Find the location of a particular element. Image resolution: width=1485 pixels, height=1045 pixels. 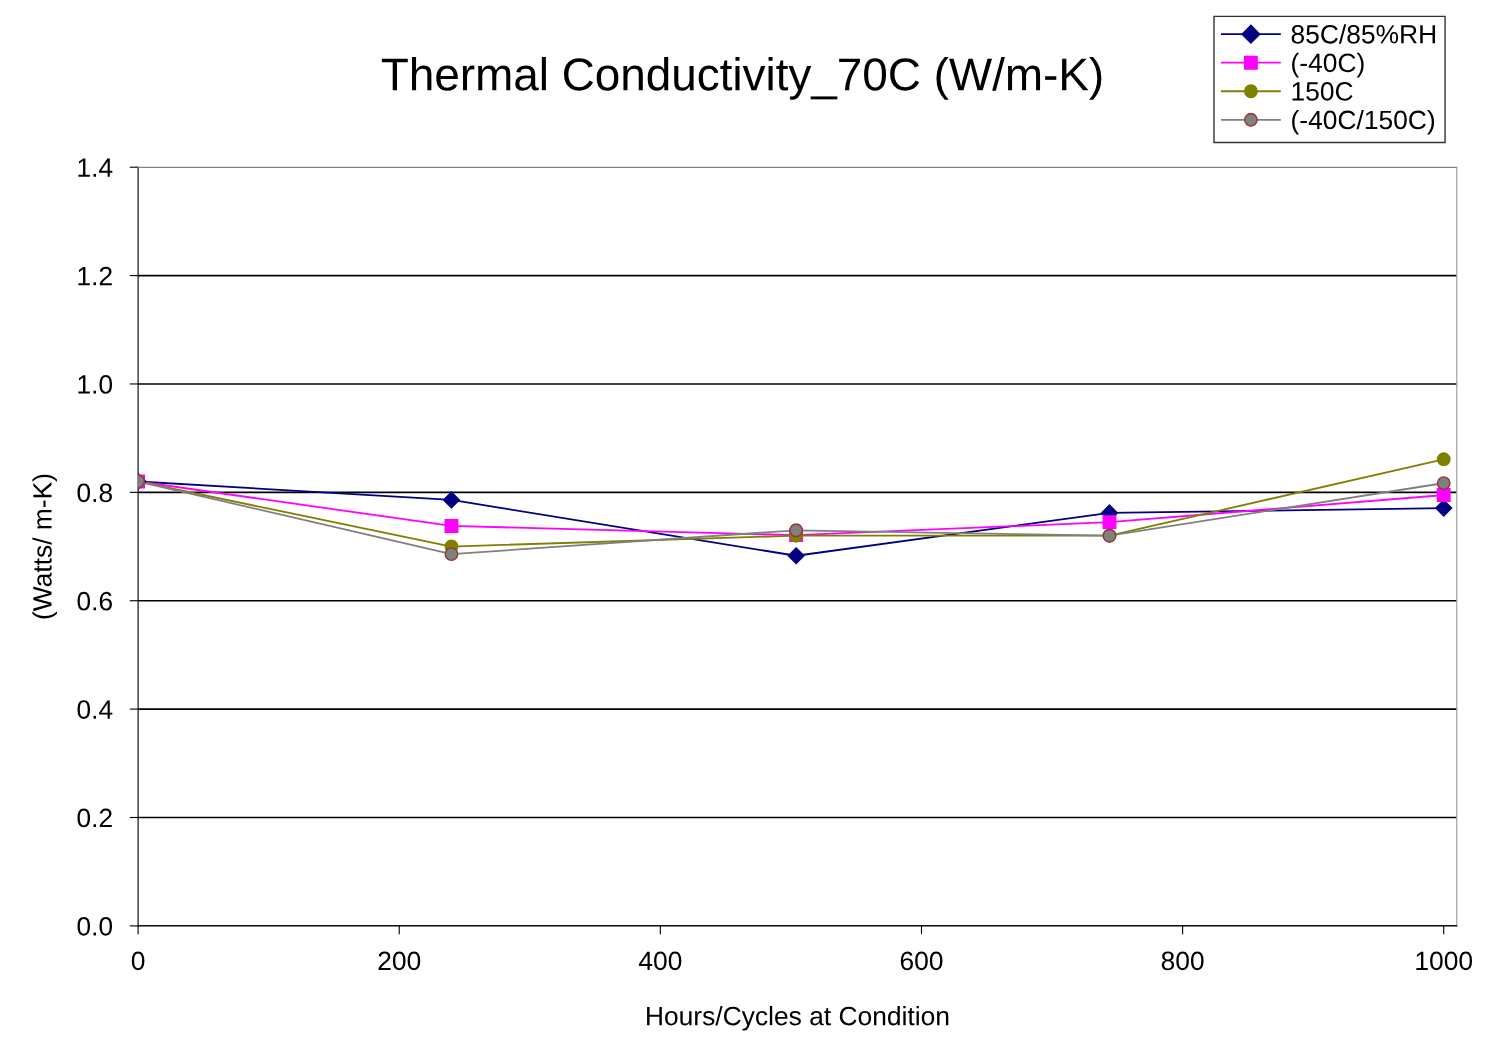

x-tick-label: 800 is located at coordinates (1182, 961).